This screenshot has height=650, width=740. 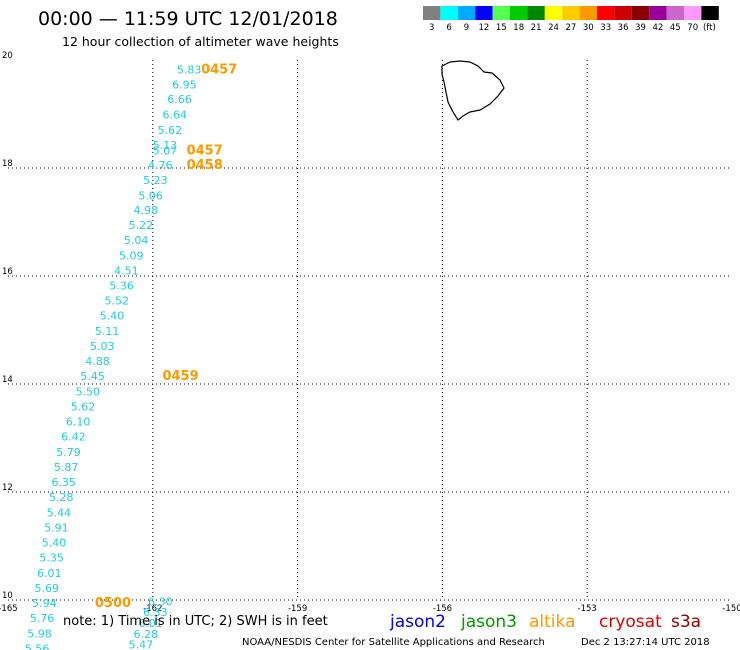 I want to click on color-scale-tick-label: 45, so click(x=675, y=28).